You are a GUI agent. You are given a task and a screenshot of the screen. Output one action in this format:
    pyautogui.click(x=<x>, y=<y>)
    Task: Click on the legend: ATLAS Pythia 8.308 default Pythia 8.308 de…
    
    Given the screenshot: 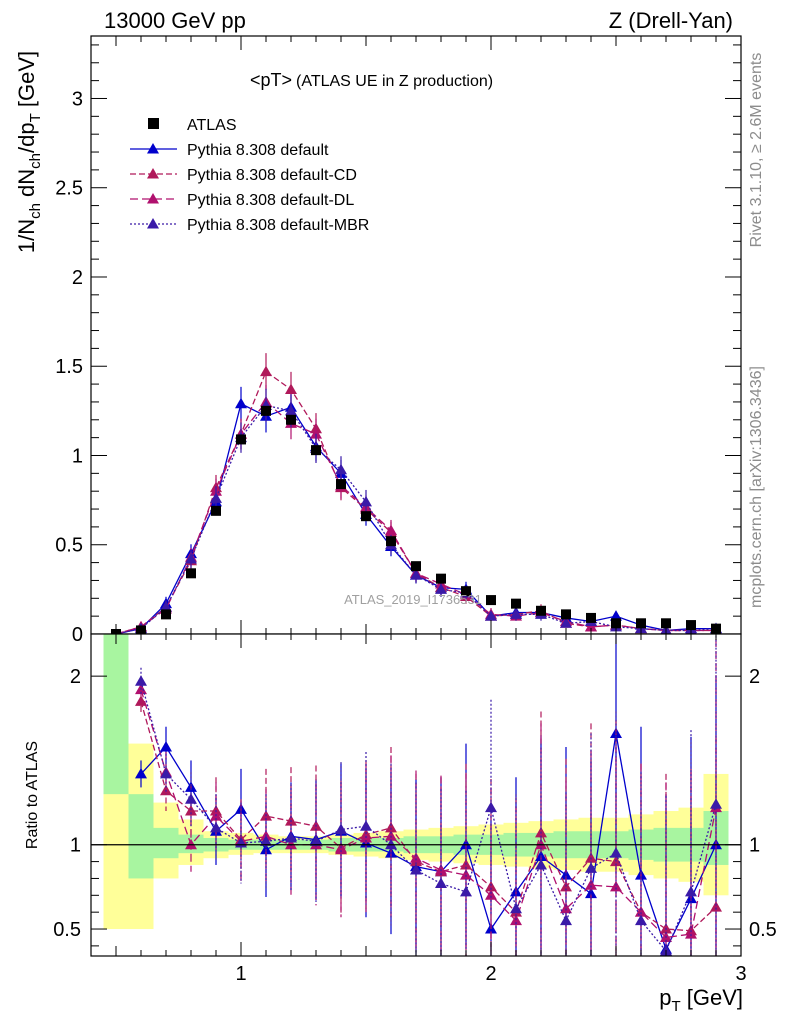 What is the action you would take?
    pyautogui.click(x=249, y=175)
    